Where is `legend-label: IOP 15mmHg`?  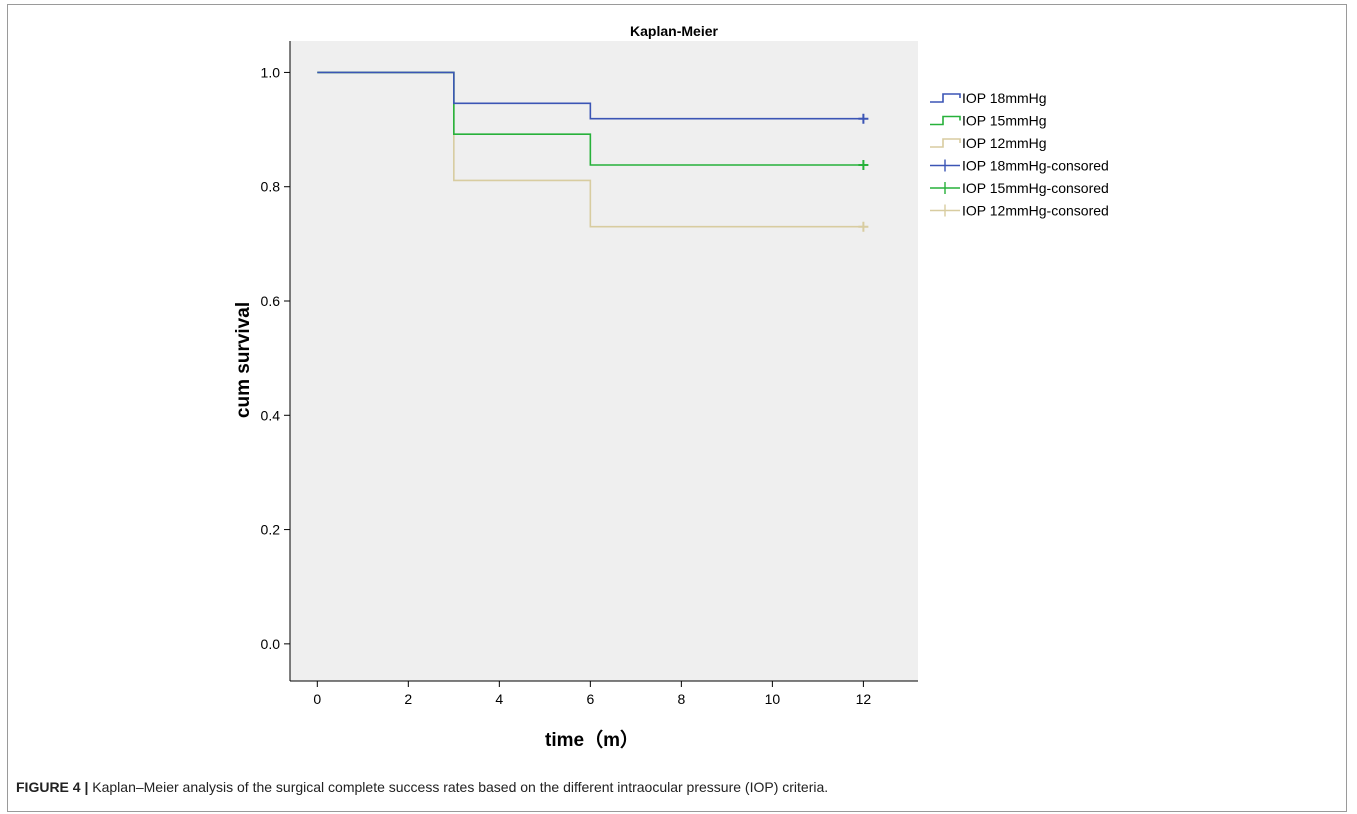
legend-label: IOP 15mmHg is located at coordinates (1004, 121).